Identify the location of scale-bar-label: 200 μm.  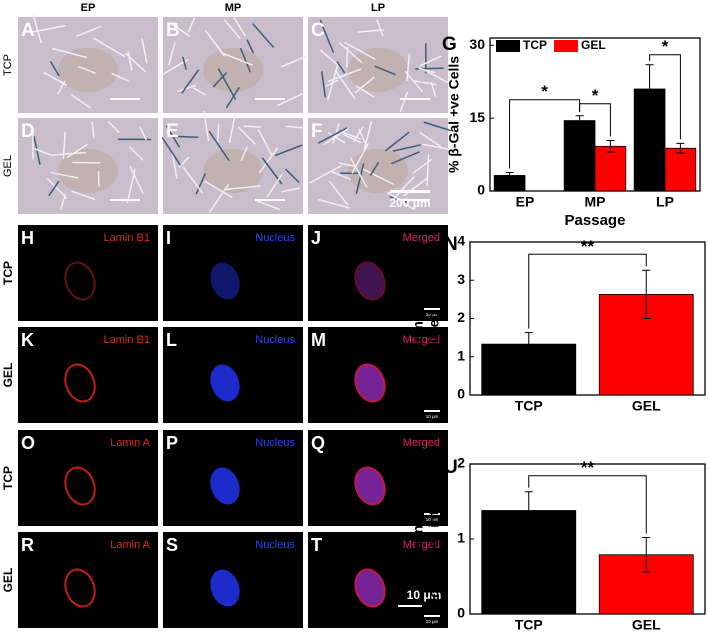
(409, 203).